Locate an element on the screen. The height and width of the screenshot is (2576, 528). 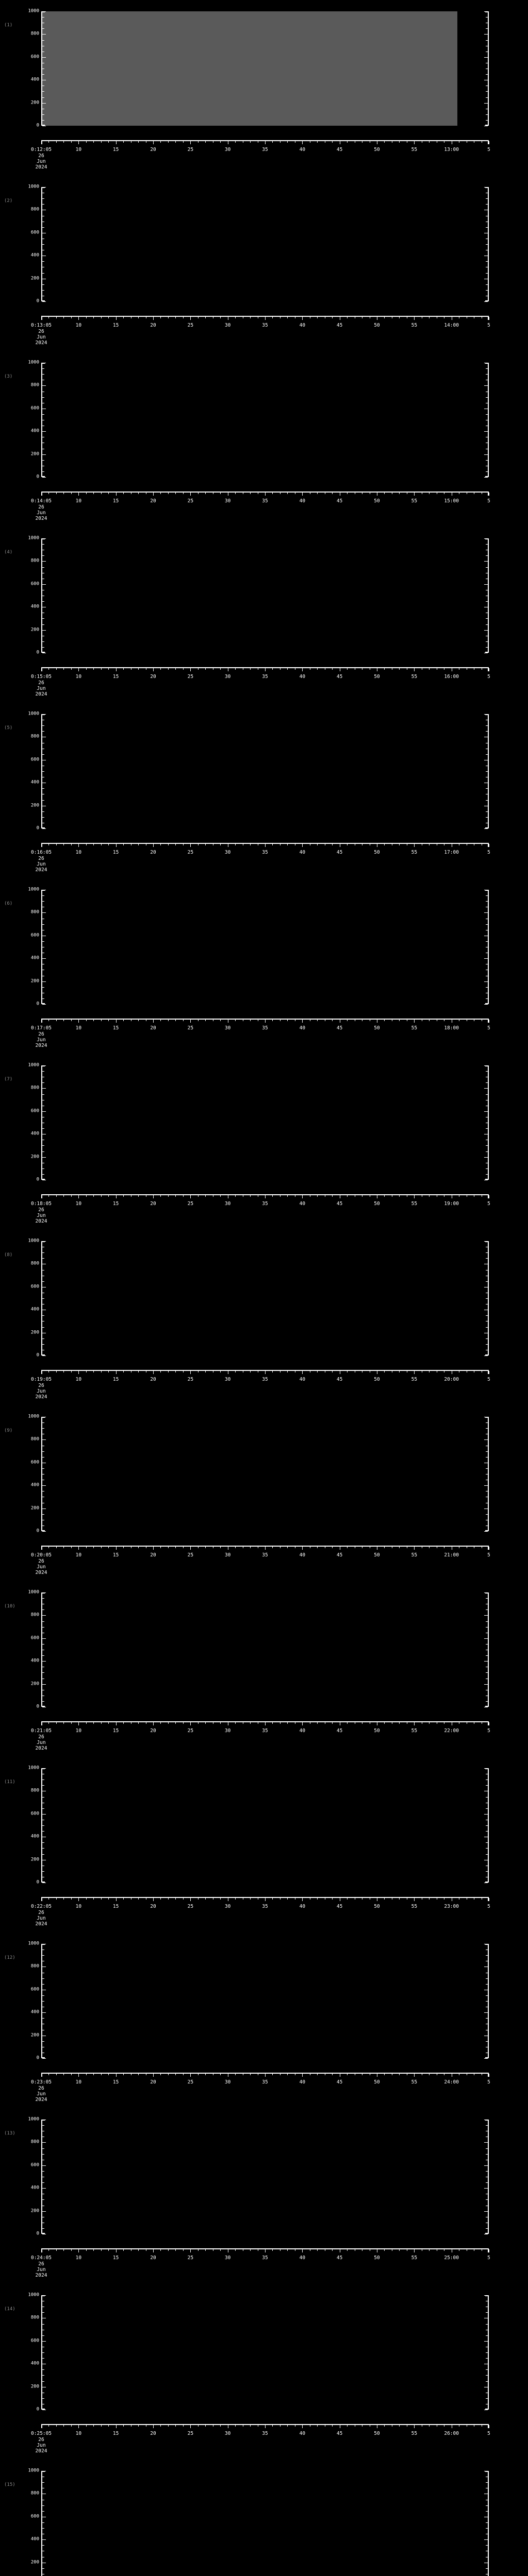
y-tick-label: 0 is located at coordinates (37, 2233).